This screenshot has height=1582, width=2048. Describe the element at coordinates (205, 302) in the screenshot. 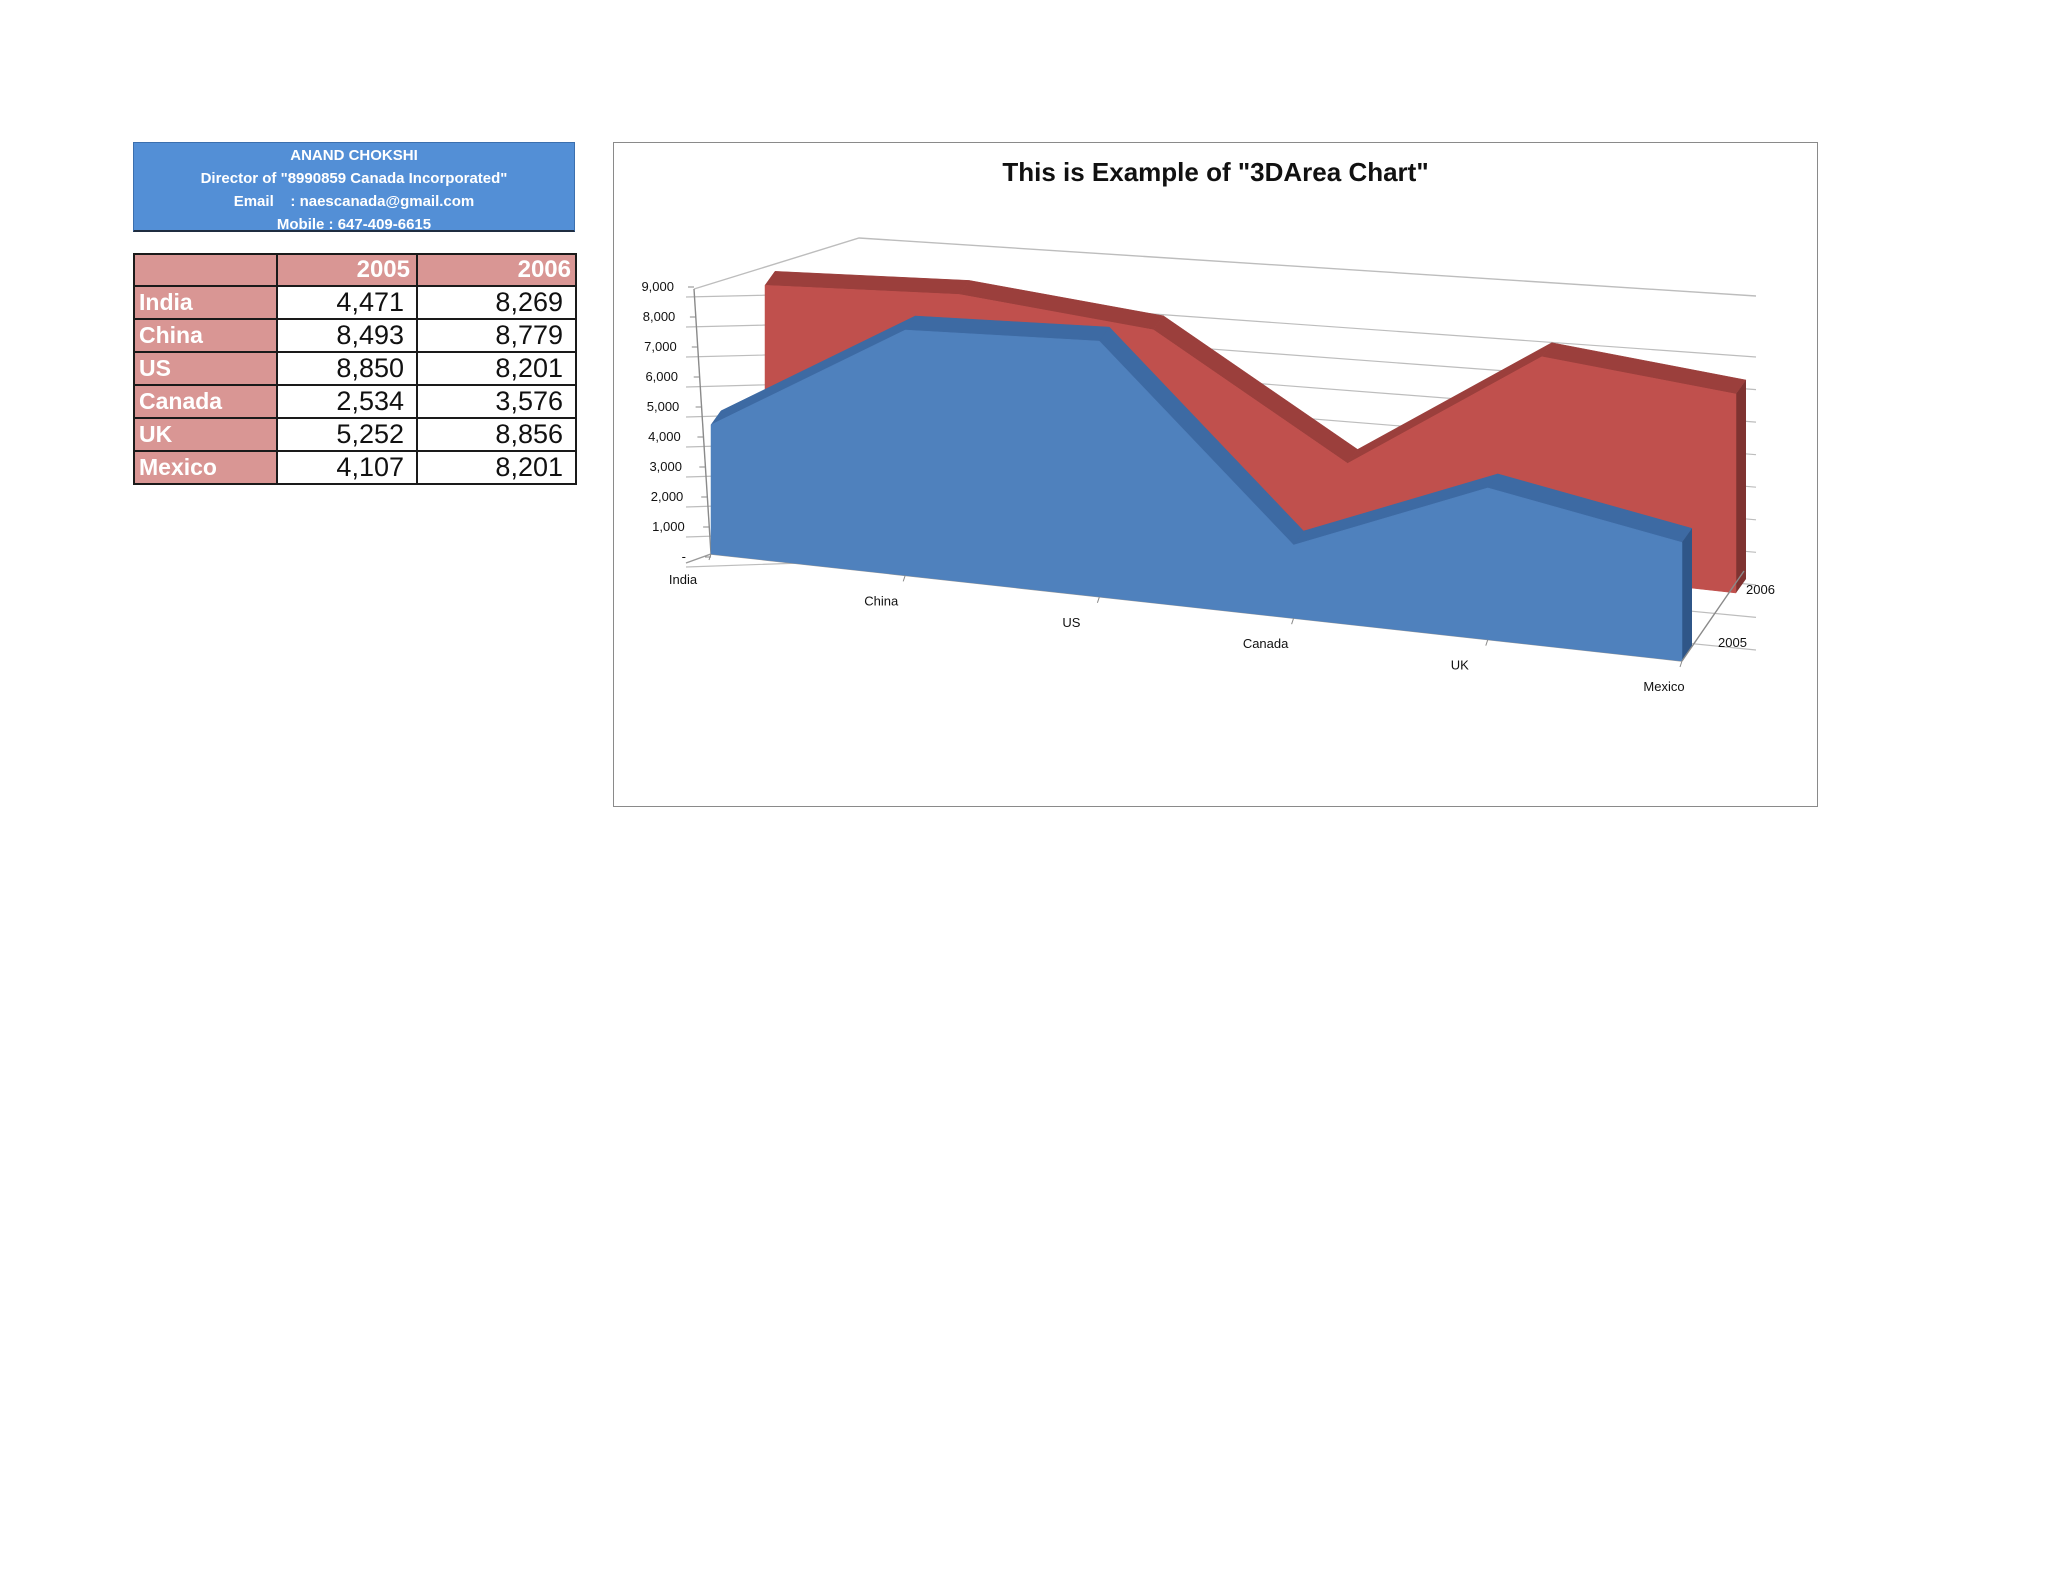

I see `row-label: India` at that location.